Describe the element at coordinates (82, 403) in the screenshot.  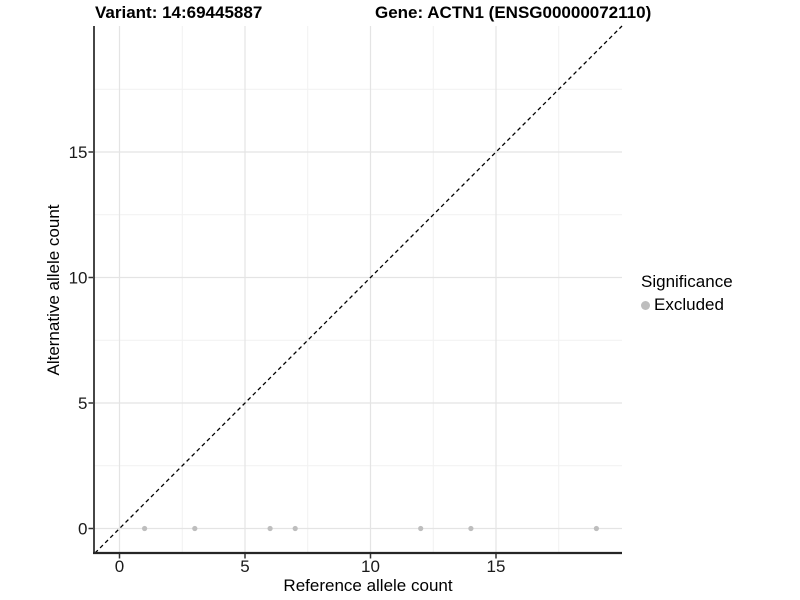
I see `y-tick-label: 5` at that location.